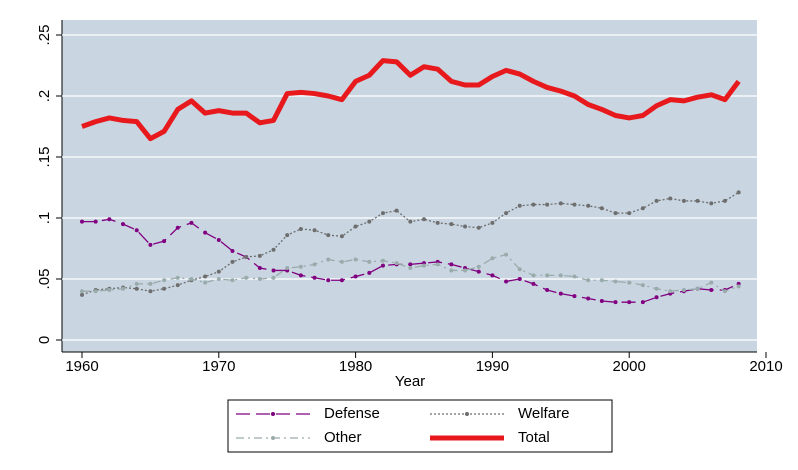 The height and width of the screenshot is (470, 798). What do you see at coordinates (629, 366) in the screenshot?
I see `x-tick-label: 2000` at bounding box center [629, 366].